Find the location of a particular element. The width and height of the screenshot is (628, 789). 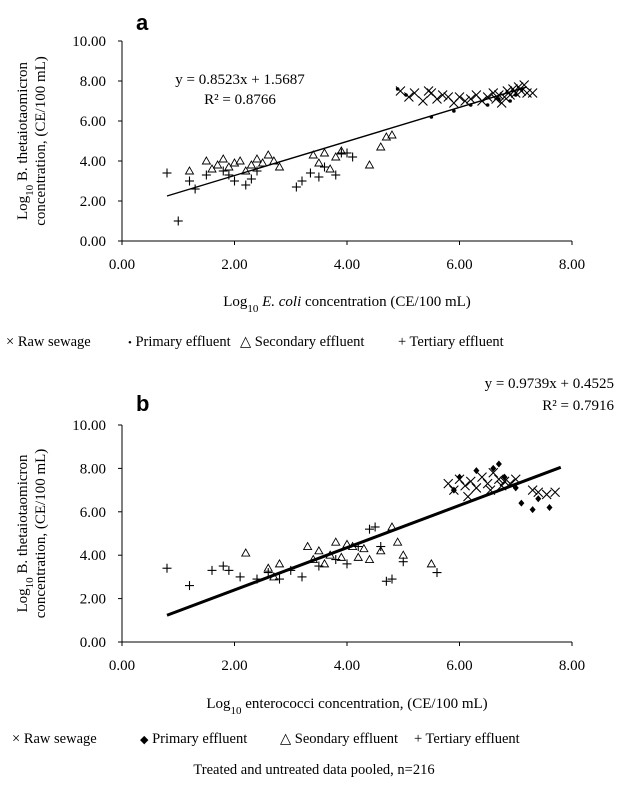

x-tick-label: 6.00 is located at coordinates (459, 265).